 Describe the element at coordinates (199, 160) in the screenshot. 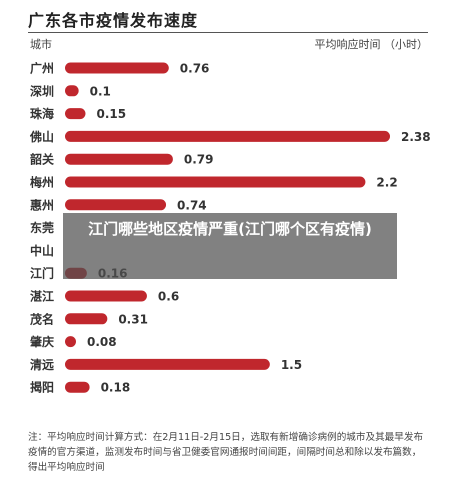

I see `bar-value-label: 0.79` at that location.